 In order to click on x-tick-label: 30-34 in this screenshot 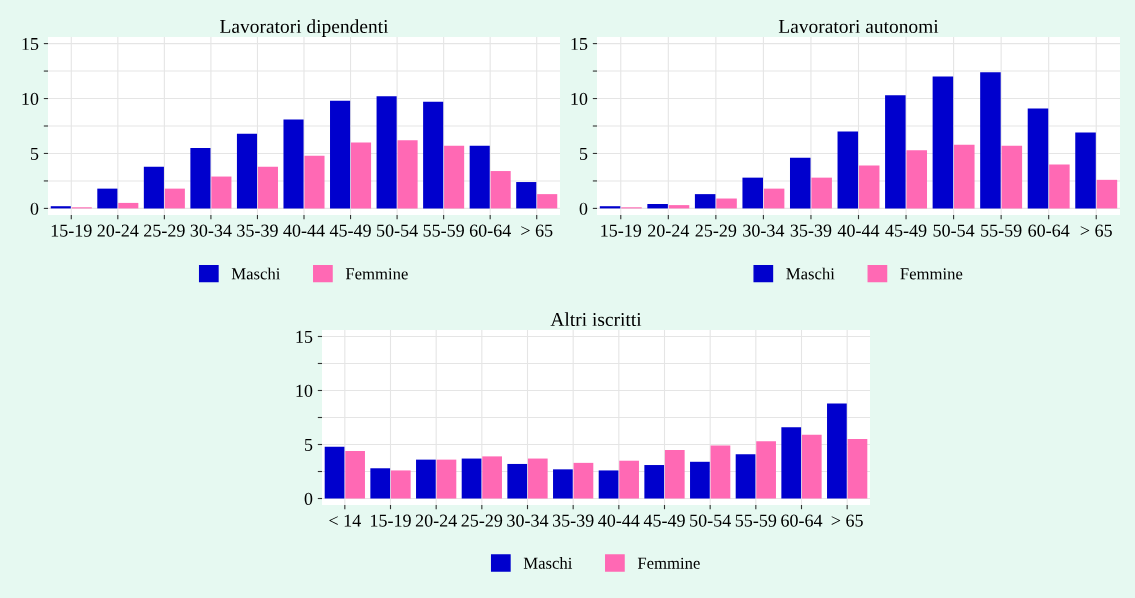, I will do `click(528, 520)`.